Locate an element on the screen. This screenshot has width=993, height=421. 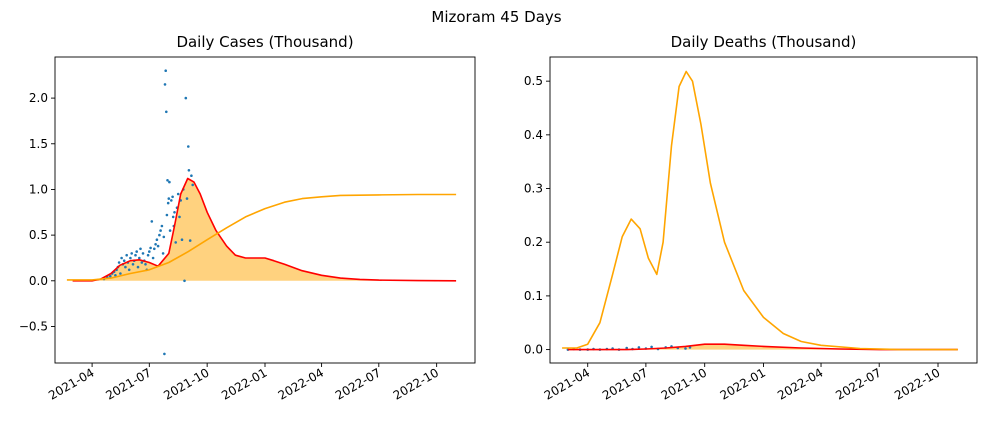
y-tick-label: 1.0 is located at coordinates (38, 189).